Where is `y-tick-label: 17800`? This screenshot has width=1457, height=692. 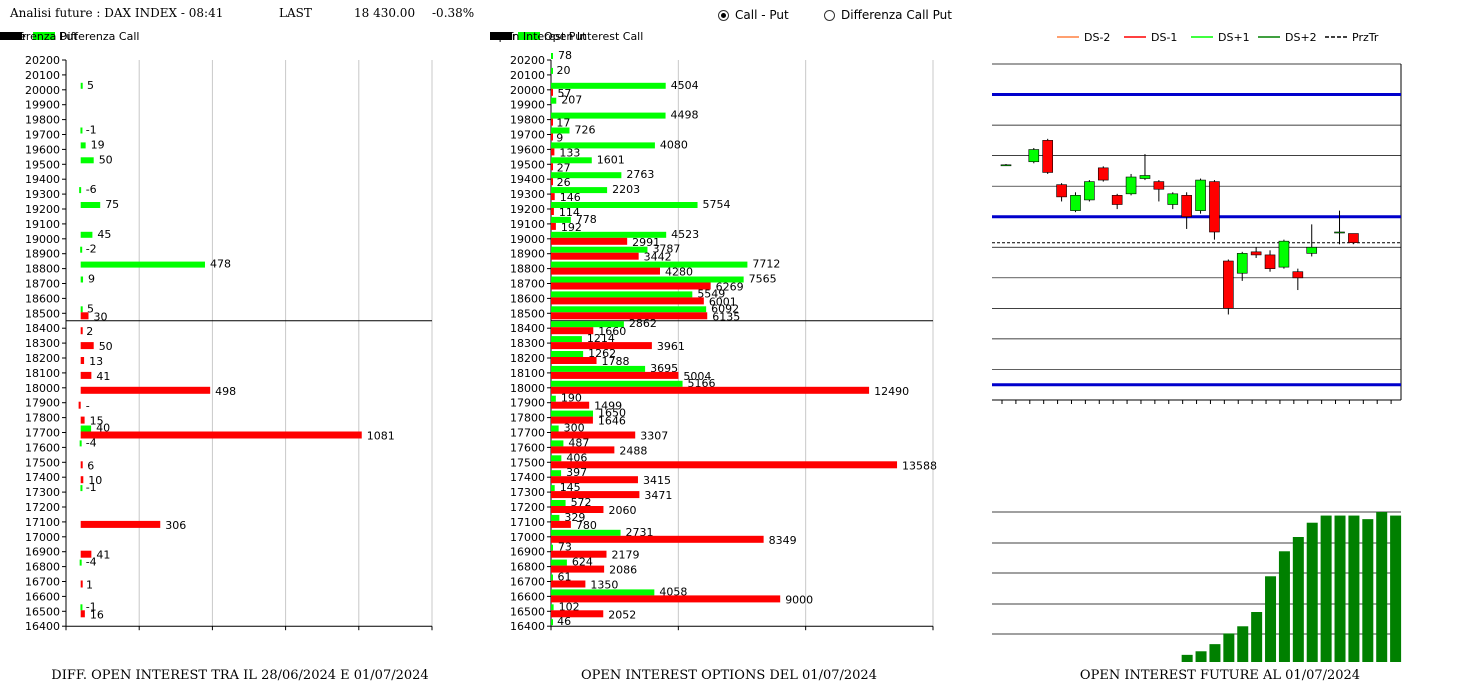 y-tick-label: 17800 is located at coordinates (527, 418).